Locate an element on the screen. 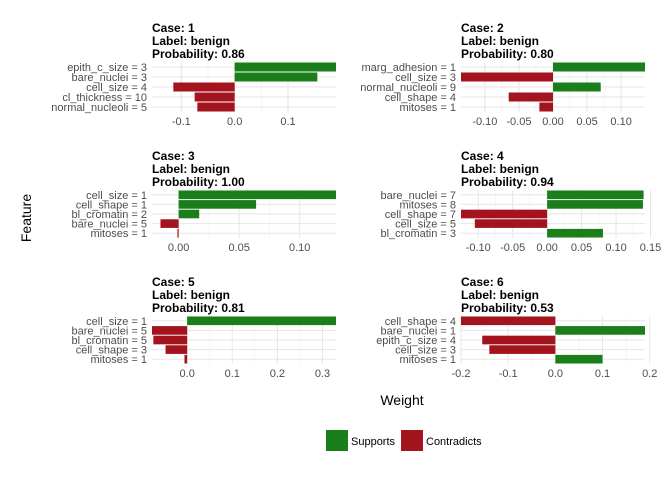 The image size is (672, 480). panel-5-tick-label: 0.1 is located at coordinates (232, 374).